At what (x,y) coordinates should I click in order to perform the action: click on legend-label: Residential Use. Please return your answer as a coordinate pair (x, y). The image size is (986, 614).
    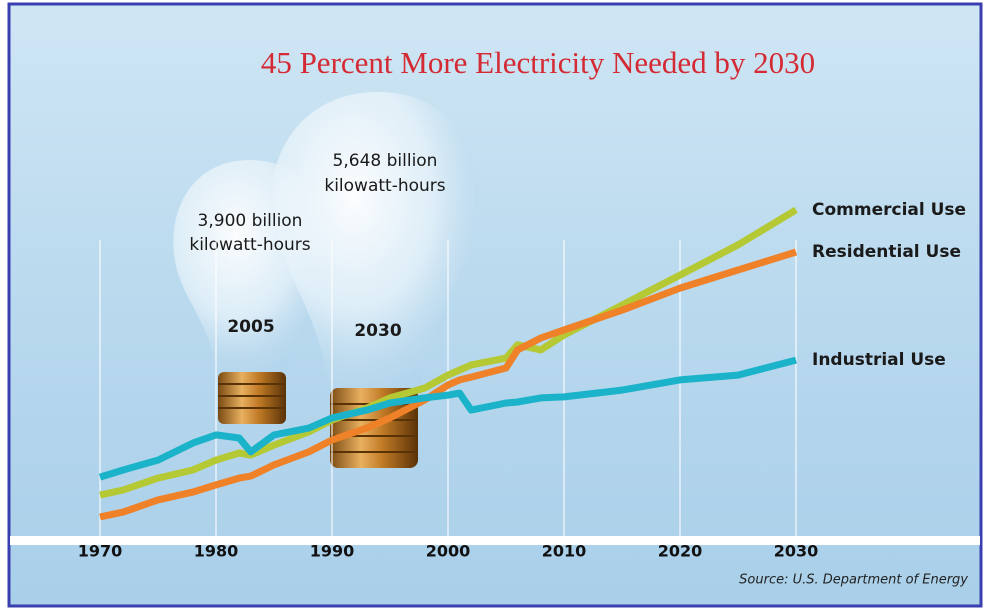
    Looking at the image, I should click on (886, 252).